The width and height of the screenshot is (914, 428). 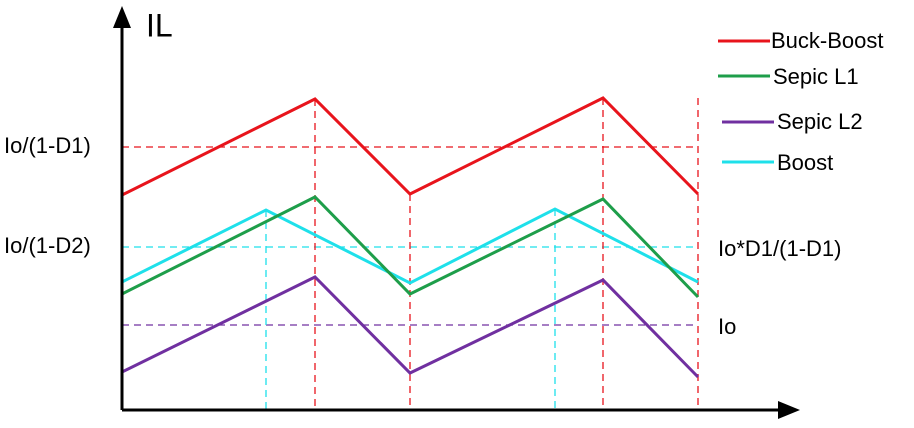 I want to click on right-label: Io*D1/(1-D1), so click(x=779, y=248).